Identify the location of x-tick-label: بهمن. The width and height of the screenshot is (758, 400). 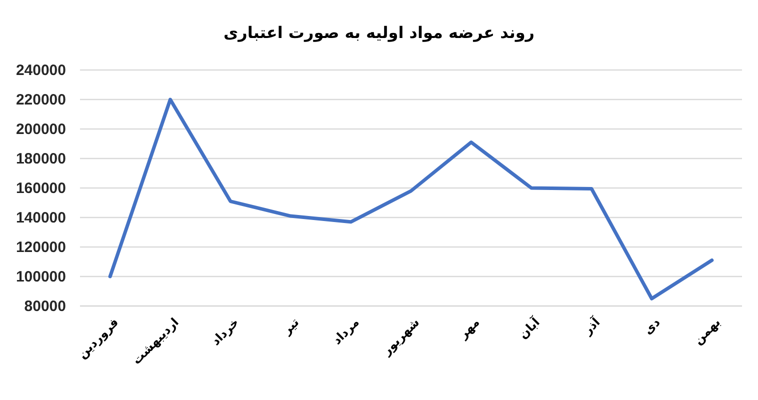
(706, 331).